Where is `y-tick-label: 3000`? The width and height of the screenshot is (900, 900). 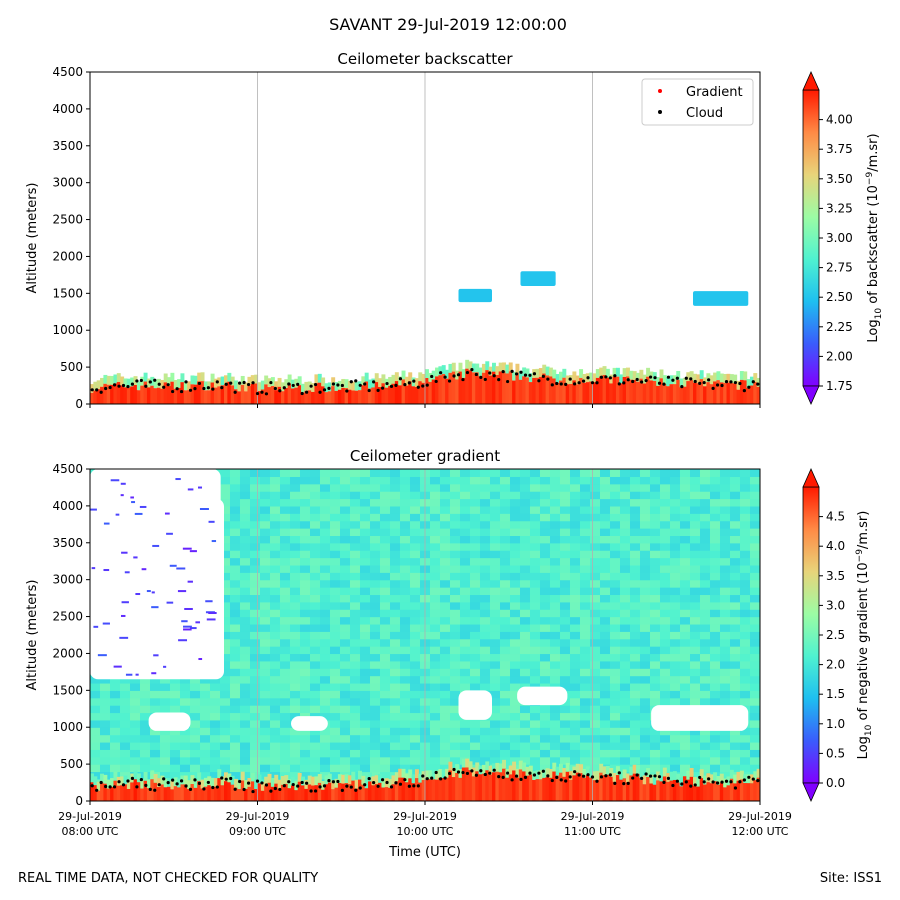 y-tick-label: 3000 is located at coordinates (67, 580).